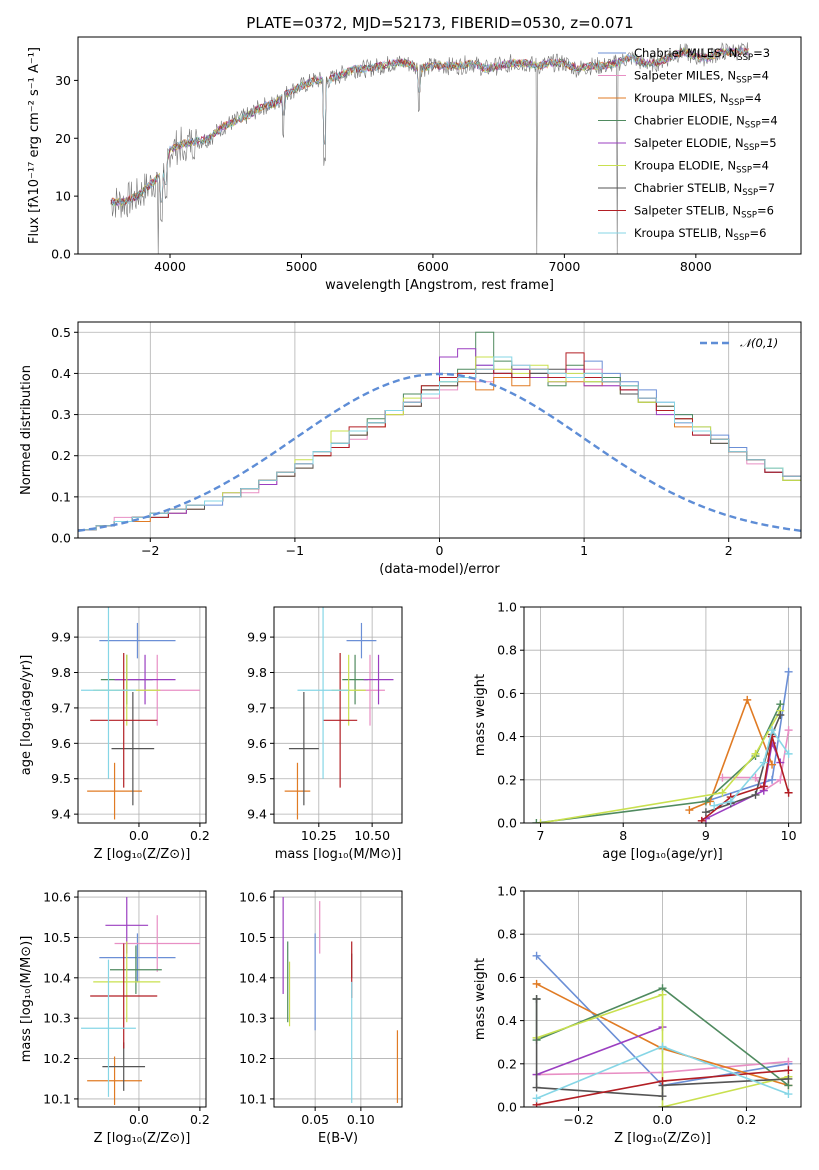 The height and width of the screenshot is (1170, 819). What do you see at coordinates (315, 1119) in the screenshot?
I see `x-tick-label: 0.05` at bounding box center [315, 1119].